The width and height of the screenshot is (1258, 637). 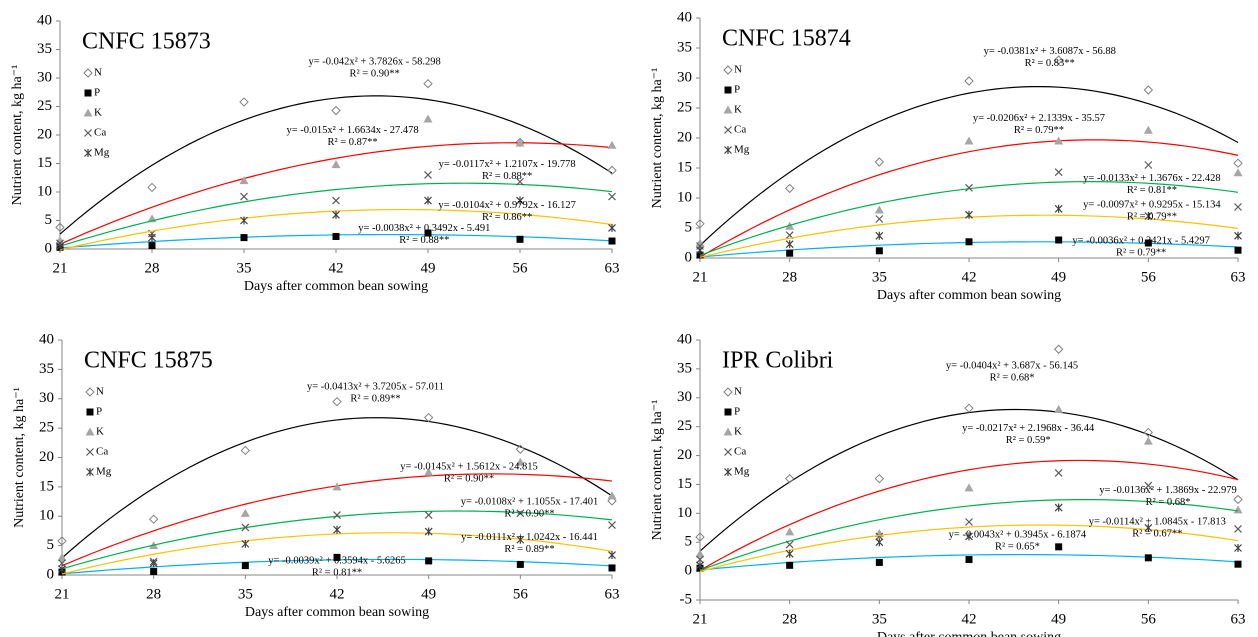 I want to click on equation: y= -0.042x² + 3.7826x - 58.298, so click(x=375, y=61).